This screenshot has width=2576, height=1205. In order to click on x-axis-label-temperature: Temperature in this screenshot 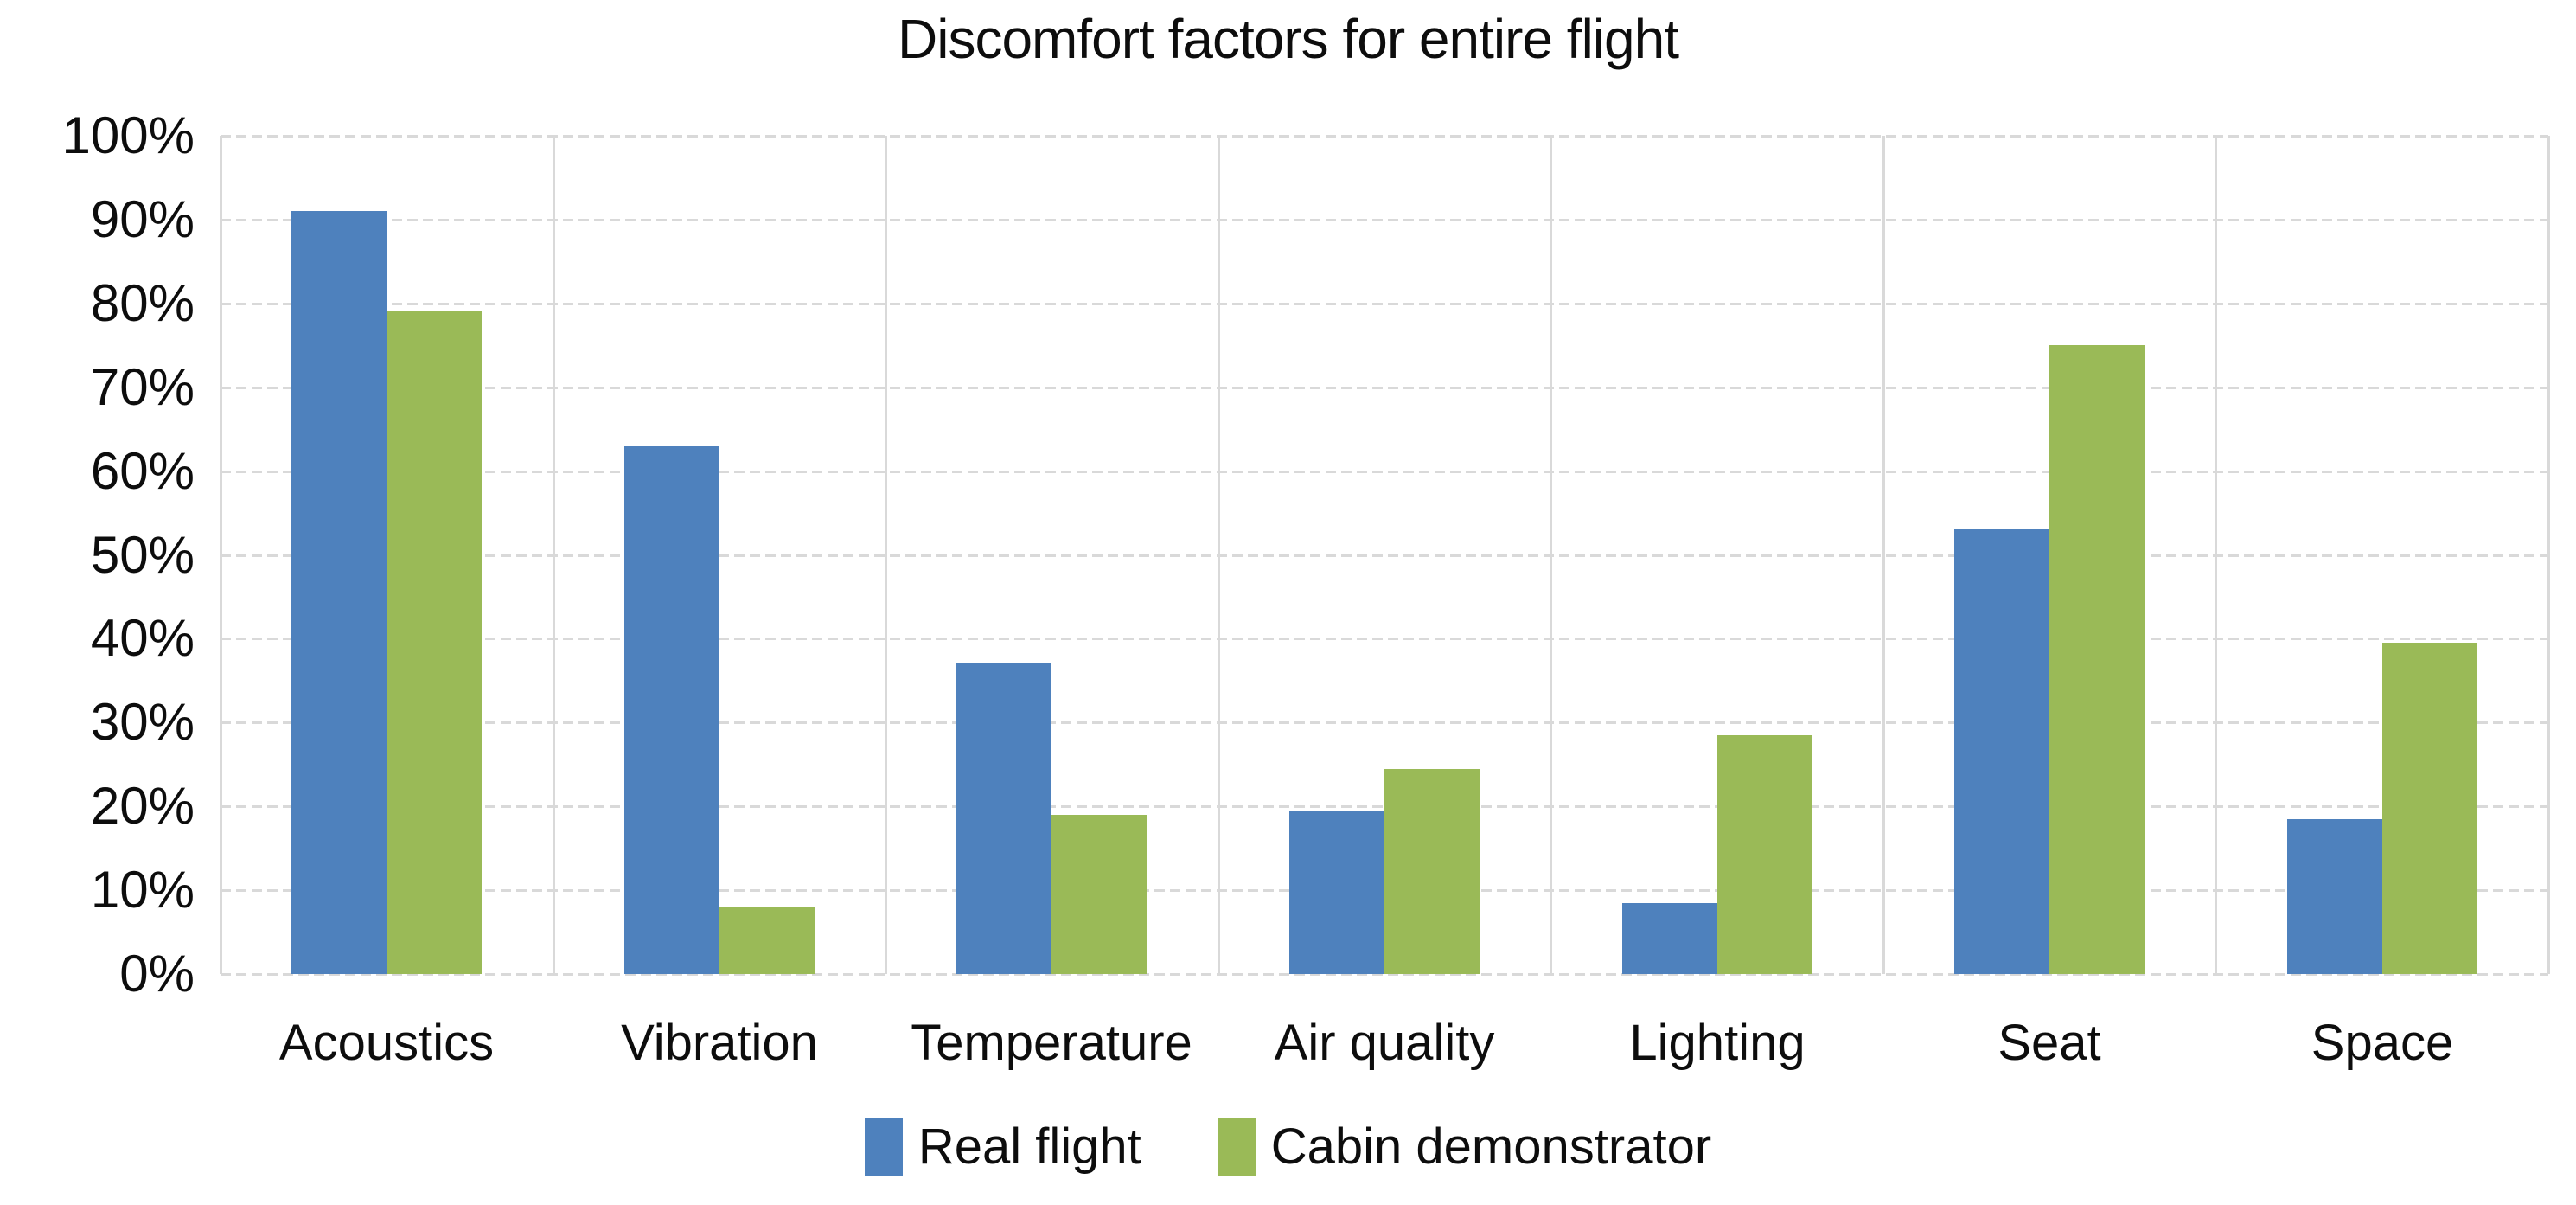, I will do `click(1052, 1043)`.